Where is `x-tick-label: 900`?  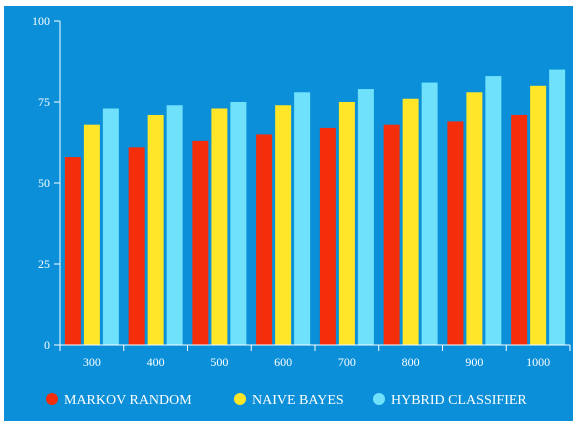
x-tick-label: 900 is located at coordinates (474, 362).